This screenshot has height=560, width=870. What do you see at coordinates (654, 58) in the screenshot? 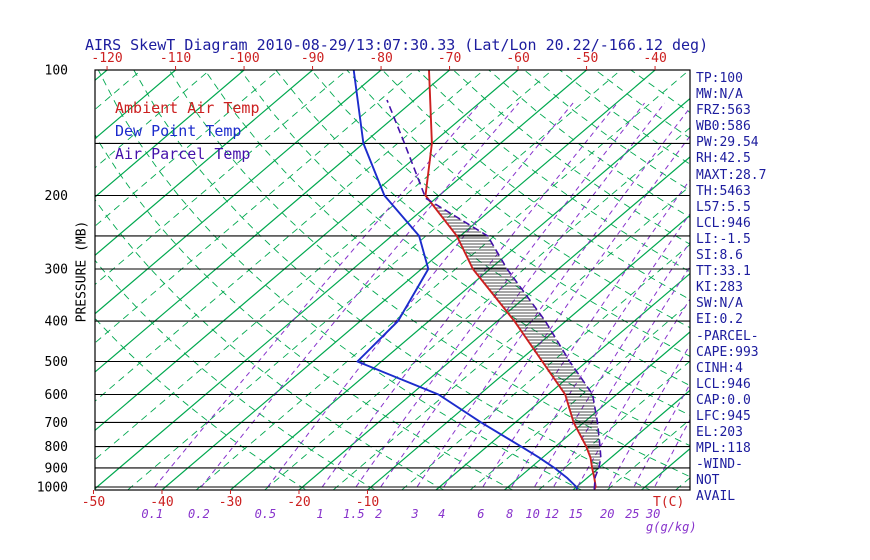
I see `temp-tick-top: -40` at bounding box center [654, 58].